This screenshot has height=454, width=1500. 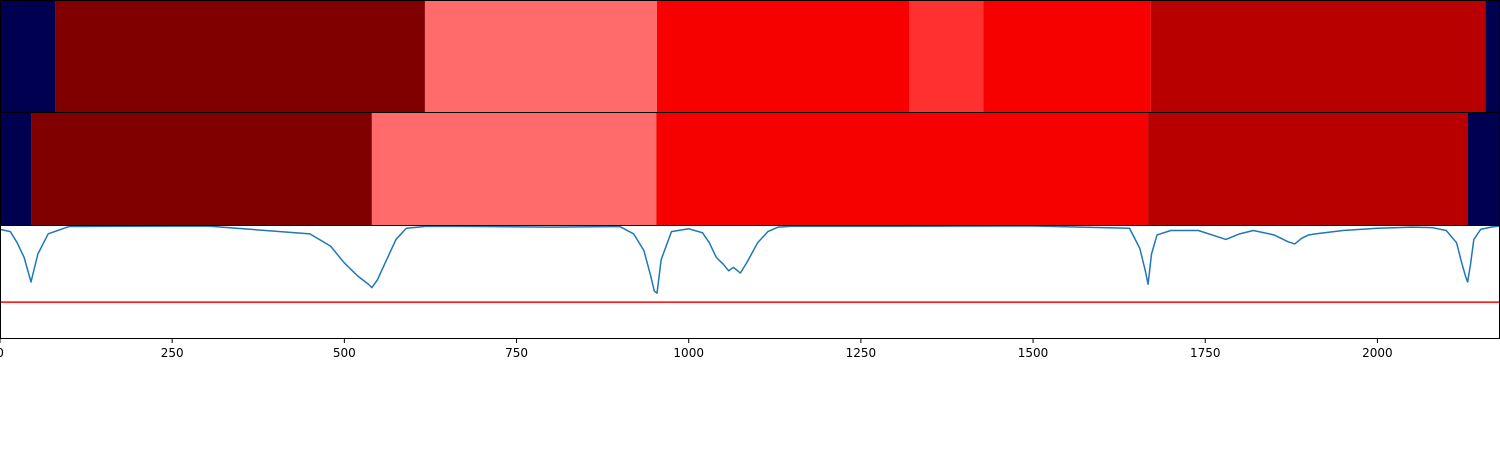 I want to click on x-axis: 0 250 500 750 1000 1250 1500 1750 2000, so click(x=696, y=349).